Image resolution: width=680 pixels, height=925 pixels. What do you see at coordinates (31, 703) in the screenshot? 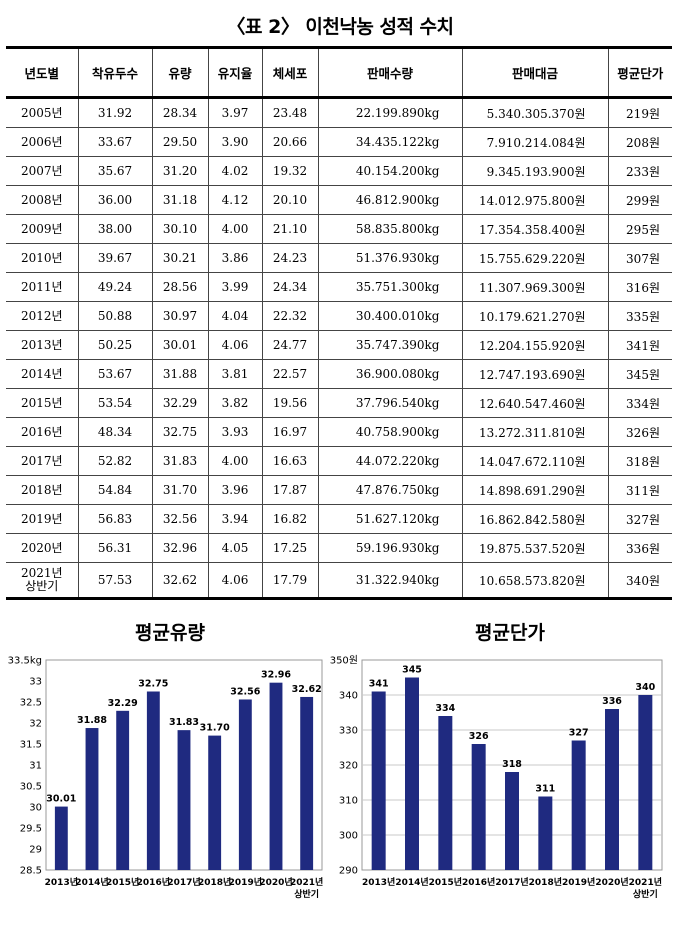
I see `y-tick-label: 32.5` at bounding box center [31, 703].